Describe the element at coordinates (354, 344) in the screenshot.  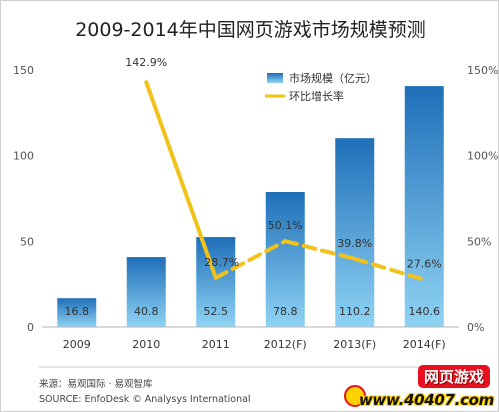
I see `x-tick-label: 2013(F)` at that location.